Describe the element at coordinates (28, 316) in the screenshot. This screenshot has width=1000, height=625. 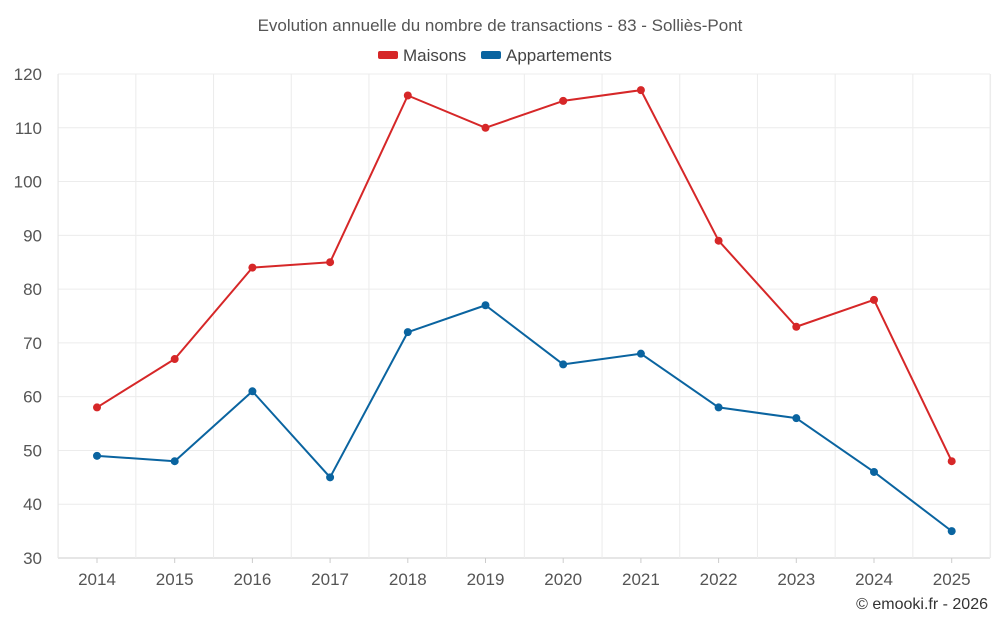
I see `y-axis: 30 40 50 60 70 80 90 100 110 120` at that location.